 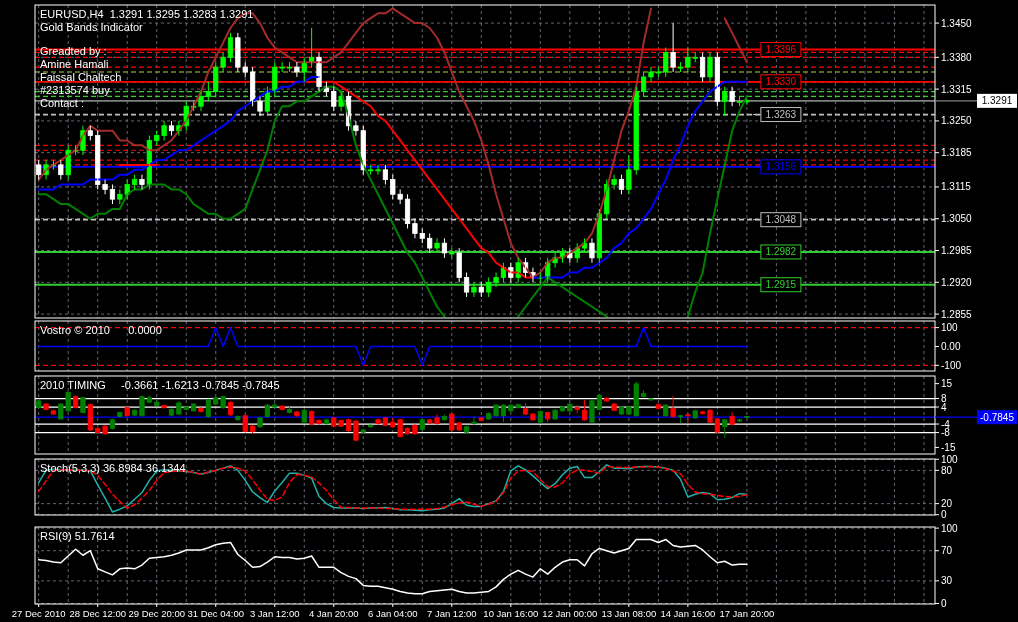 What do you see at coordinates (156, 613) in the screenshot?
I see `x-tick-label: 29 Dec 20:00` at bounding box center [156, 613].